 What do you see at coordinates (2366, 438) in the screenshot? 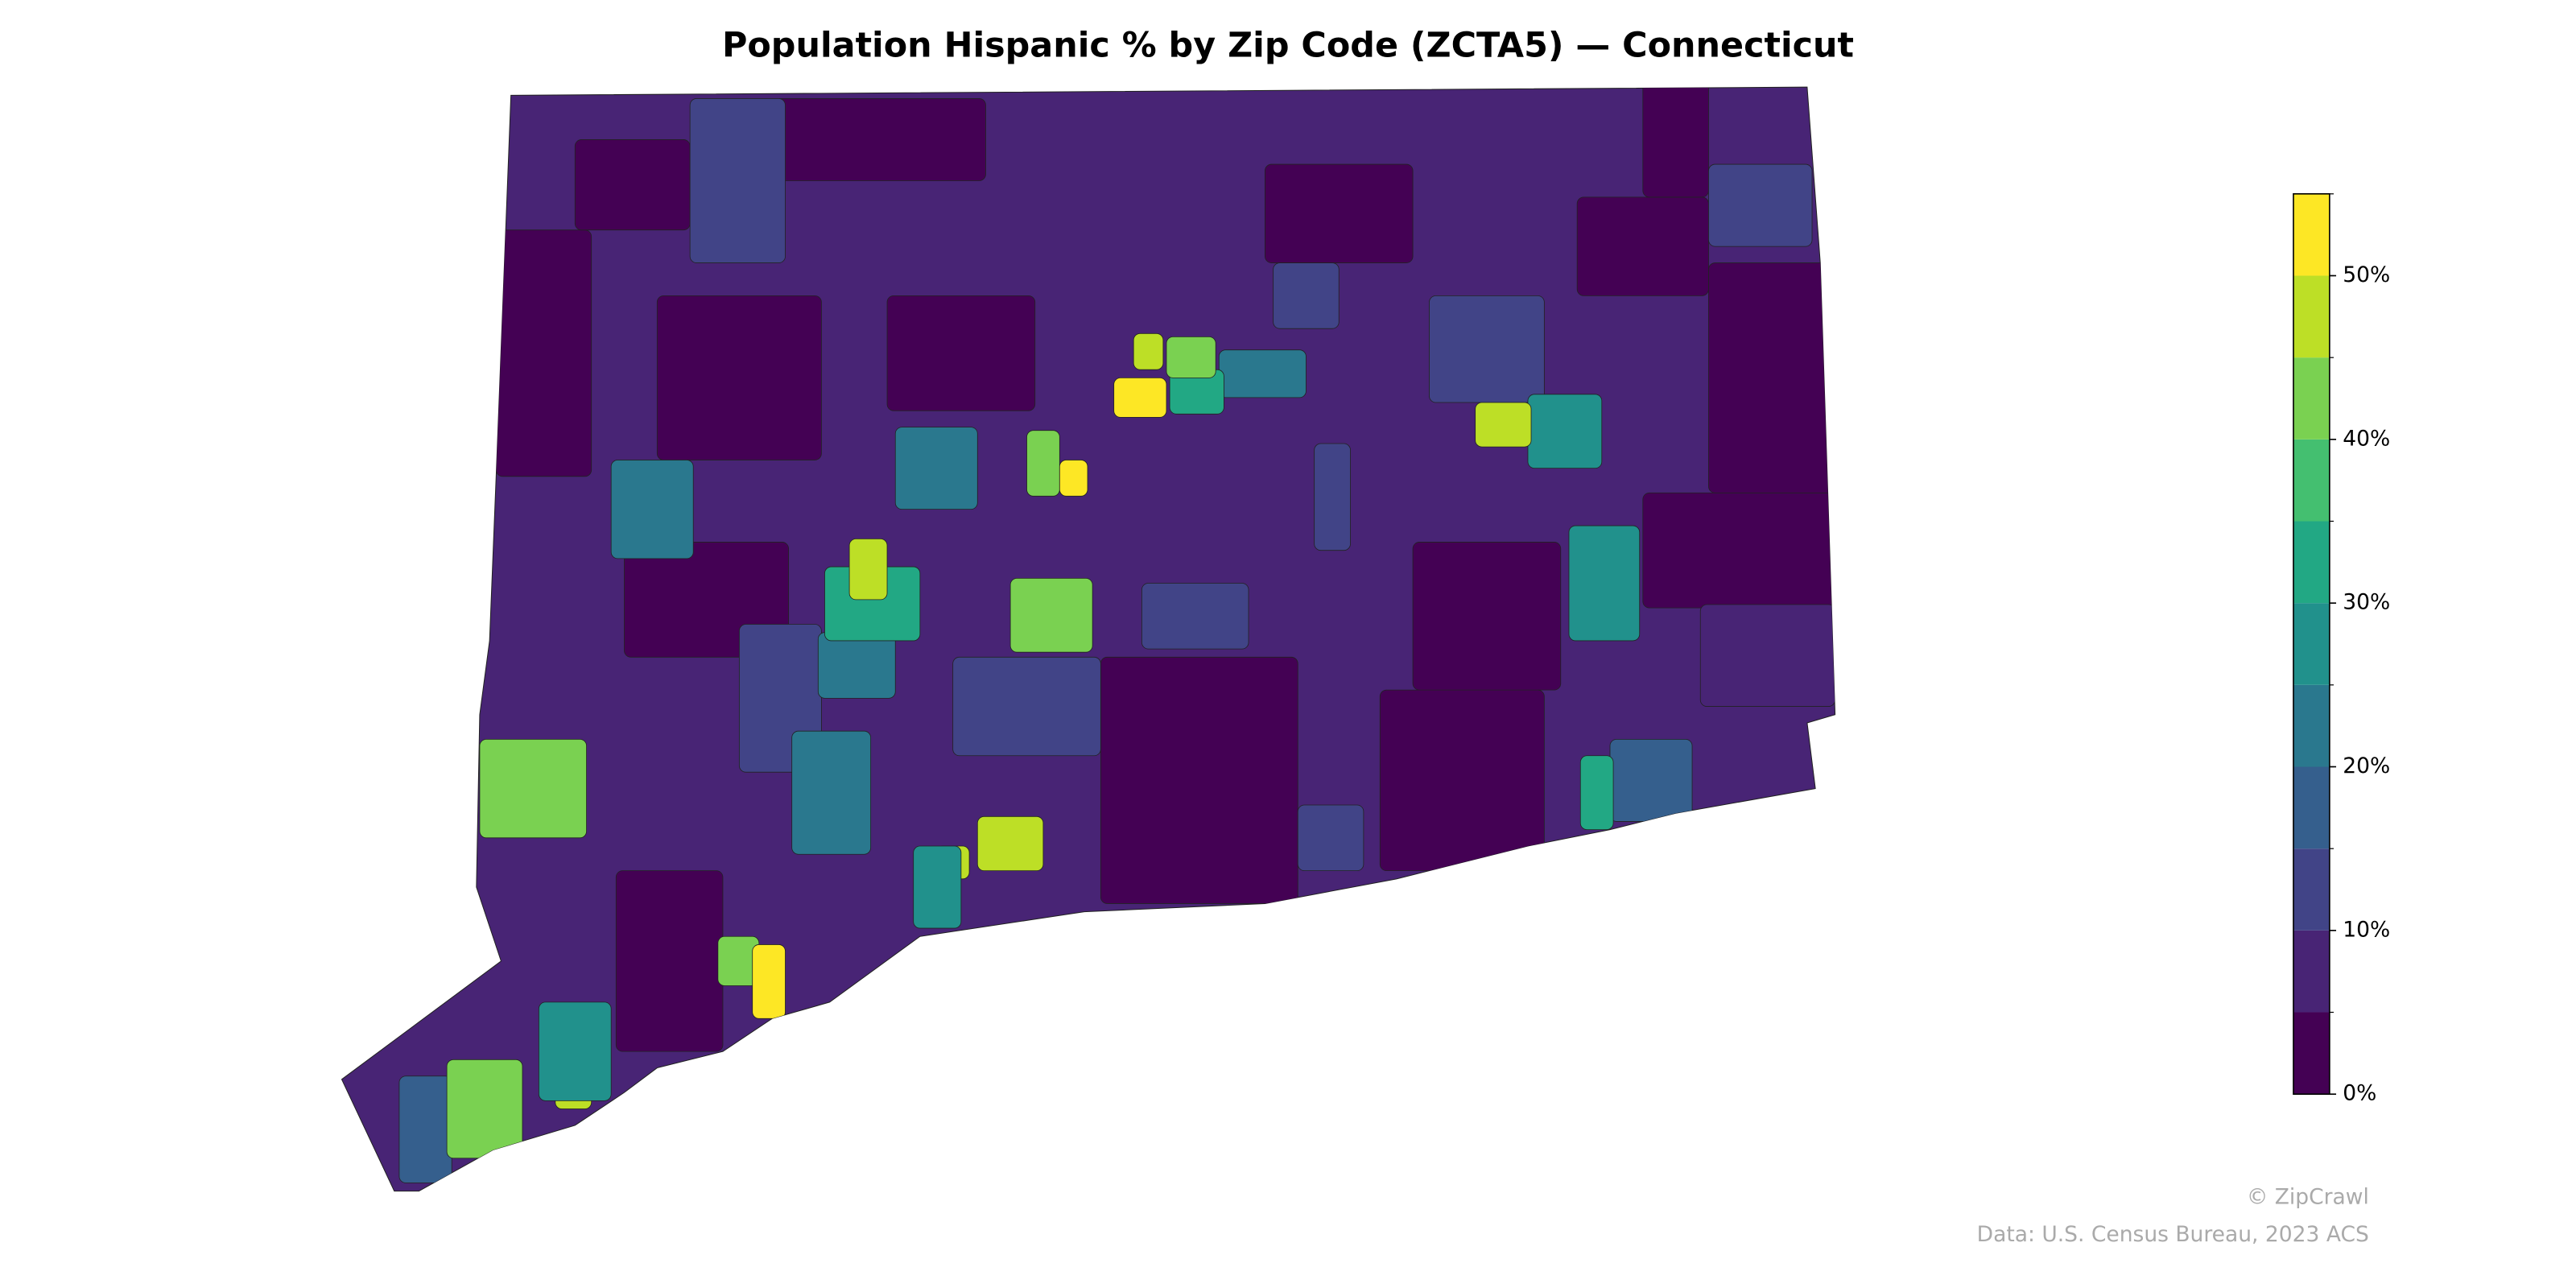
I see `colorbar-tick-label: 40%` at bounding box center [2366, 438].